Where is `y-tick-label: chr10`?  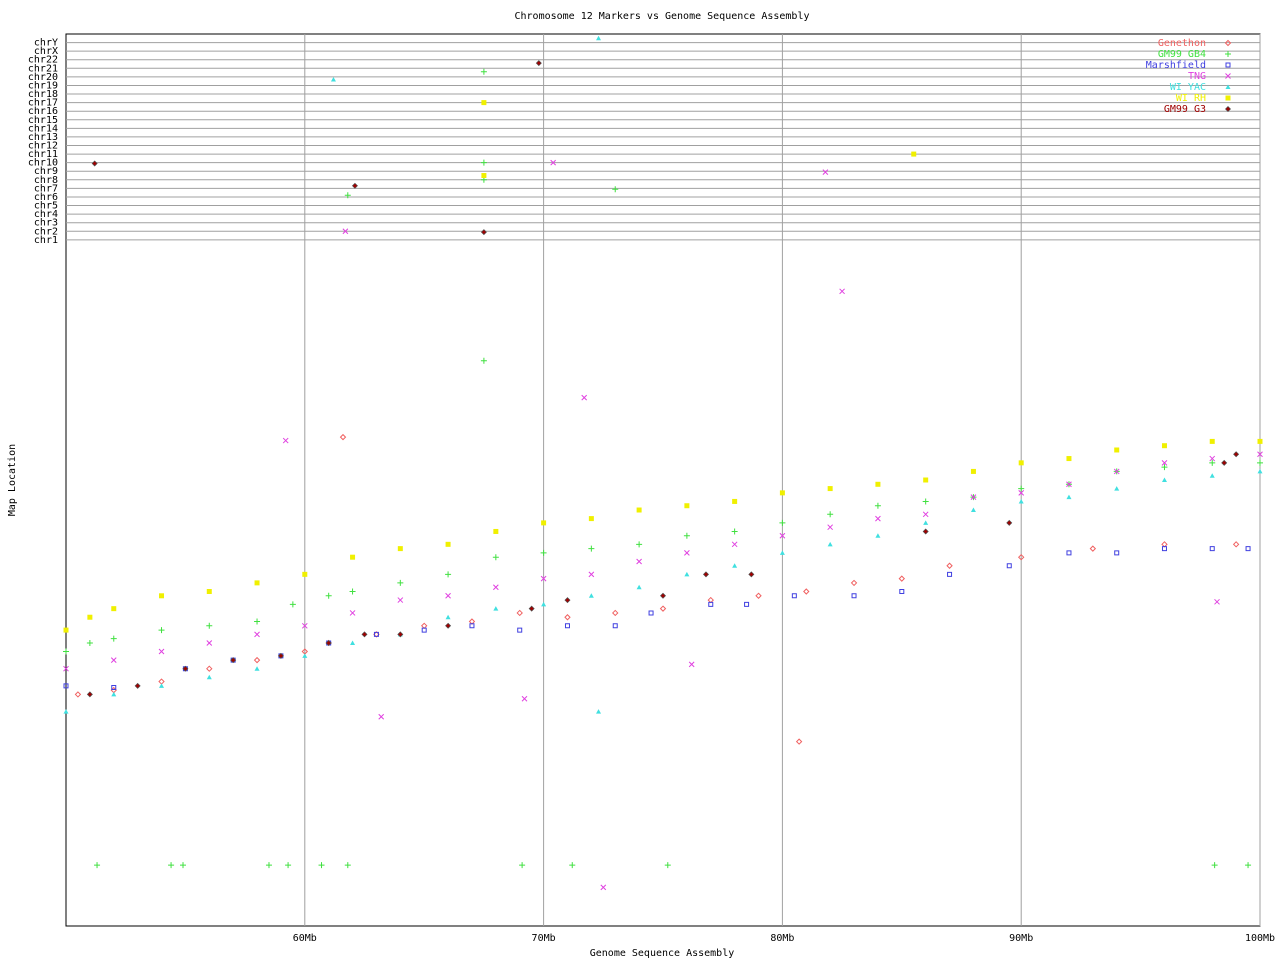 y-tick-label: chr10 is located at coordinates (43, 163).